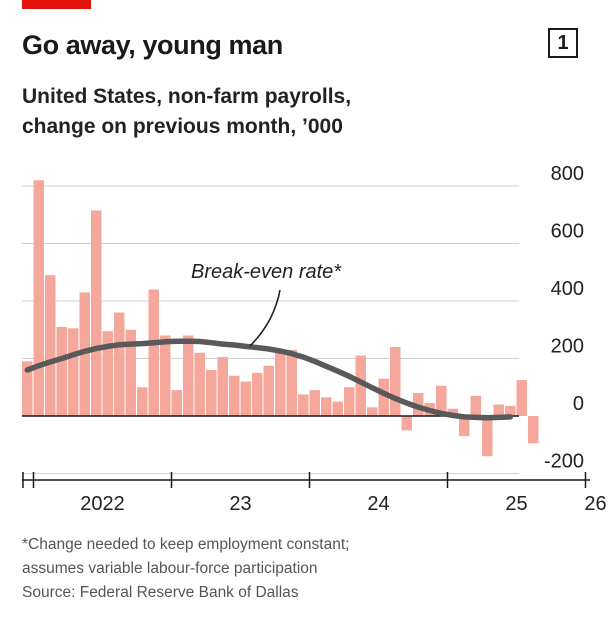 The width and height of the screenshot is (608, 627). I want to click on chart-title: Go away, young man, so click(152, 45).